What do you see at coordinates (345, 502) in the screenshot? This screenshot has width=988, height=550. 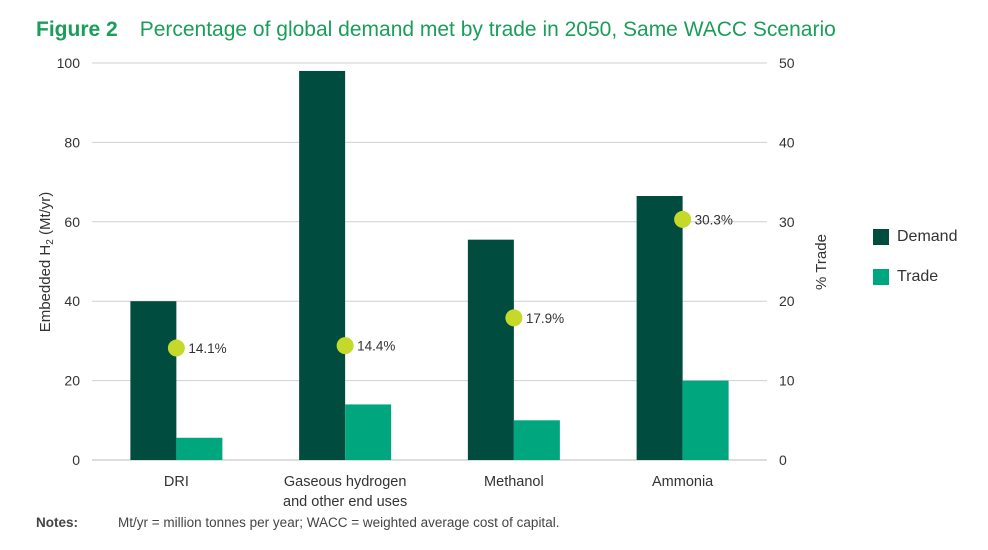 I see `category-label: and other end uses` at bounding box center [345, 502].